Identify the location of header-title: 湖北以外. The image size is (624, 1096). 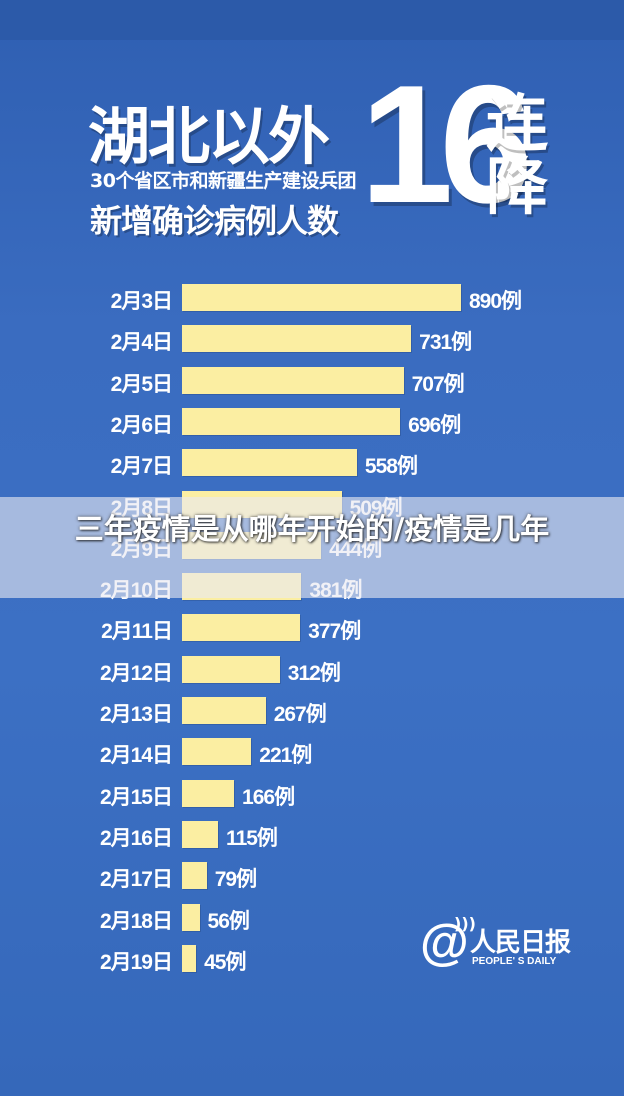
(209, 136).